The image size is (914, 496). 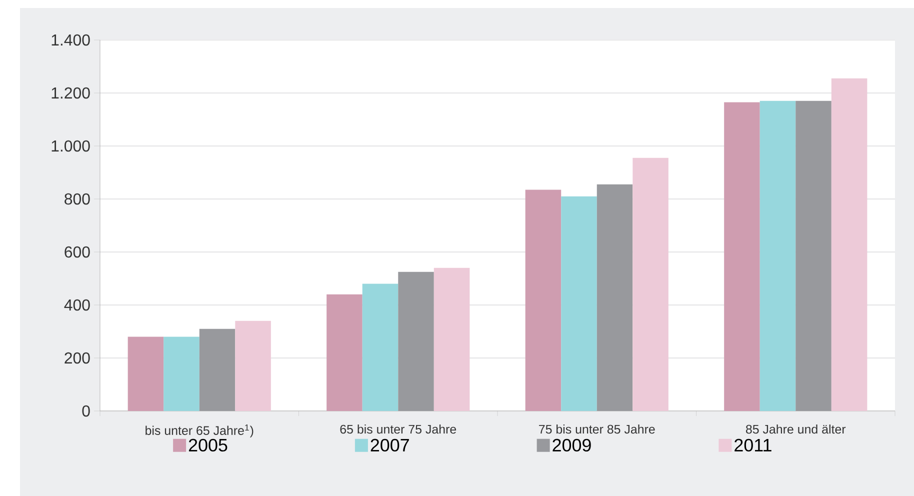 I want to click on y-tick-label: 1.000, so click(x=71, y=146).